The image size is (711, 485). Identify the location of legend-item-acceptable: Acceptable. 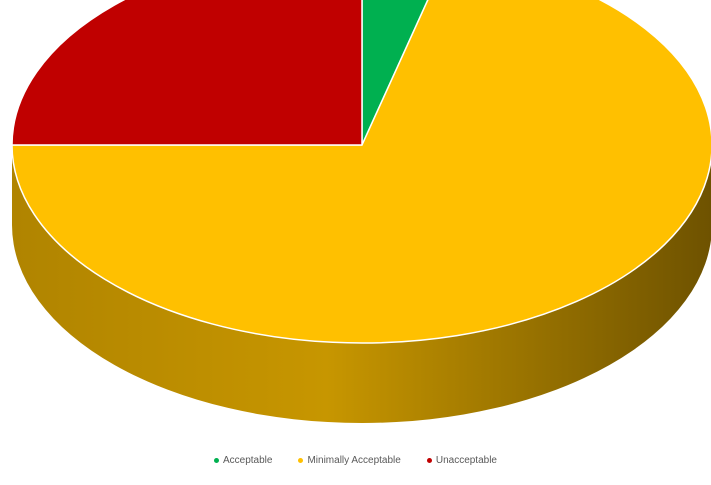
(243, 460).